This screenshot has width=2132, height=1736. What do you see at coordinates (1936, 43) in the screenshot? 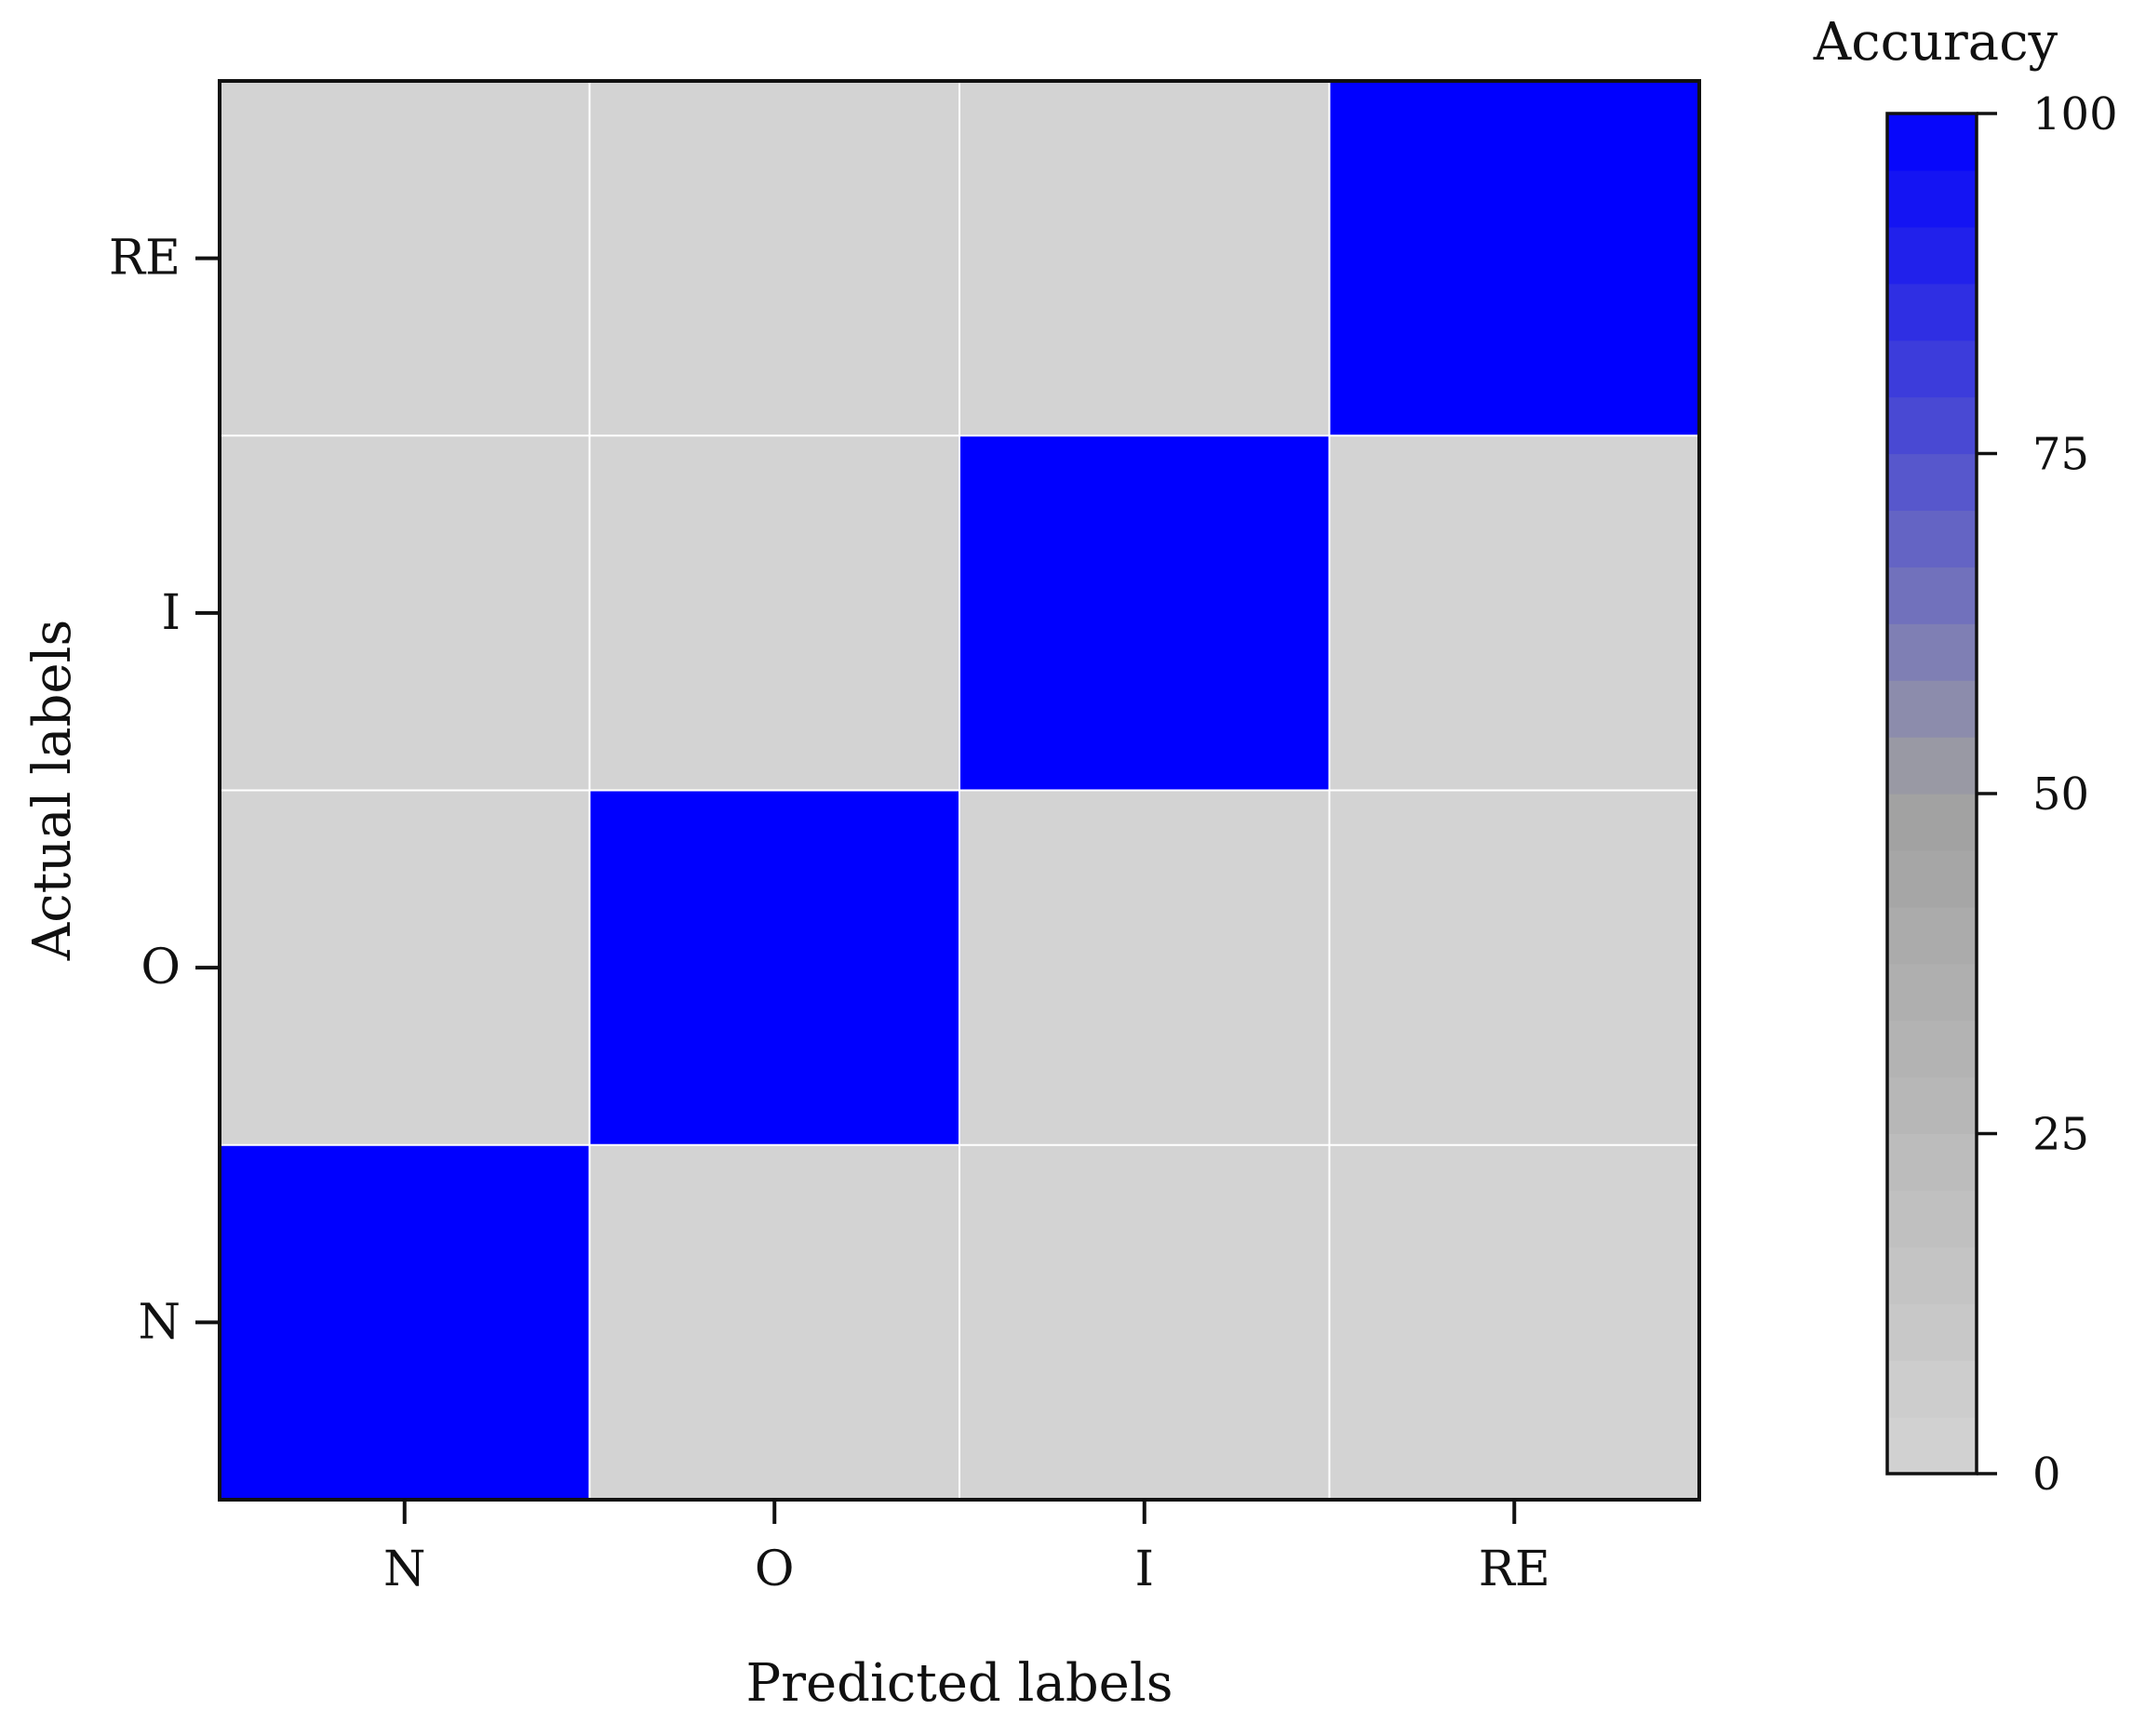
I see `colorbar-title: Accuracy` at bounding box center [1936, 43].